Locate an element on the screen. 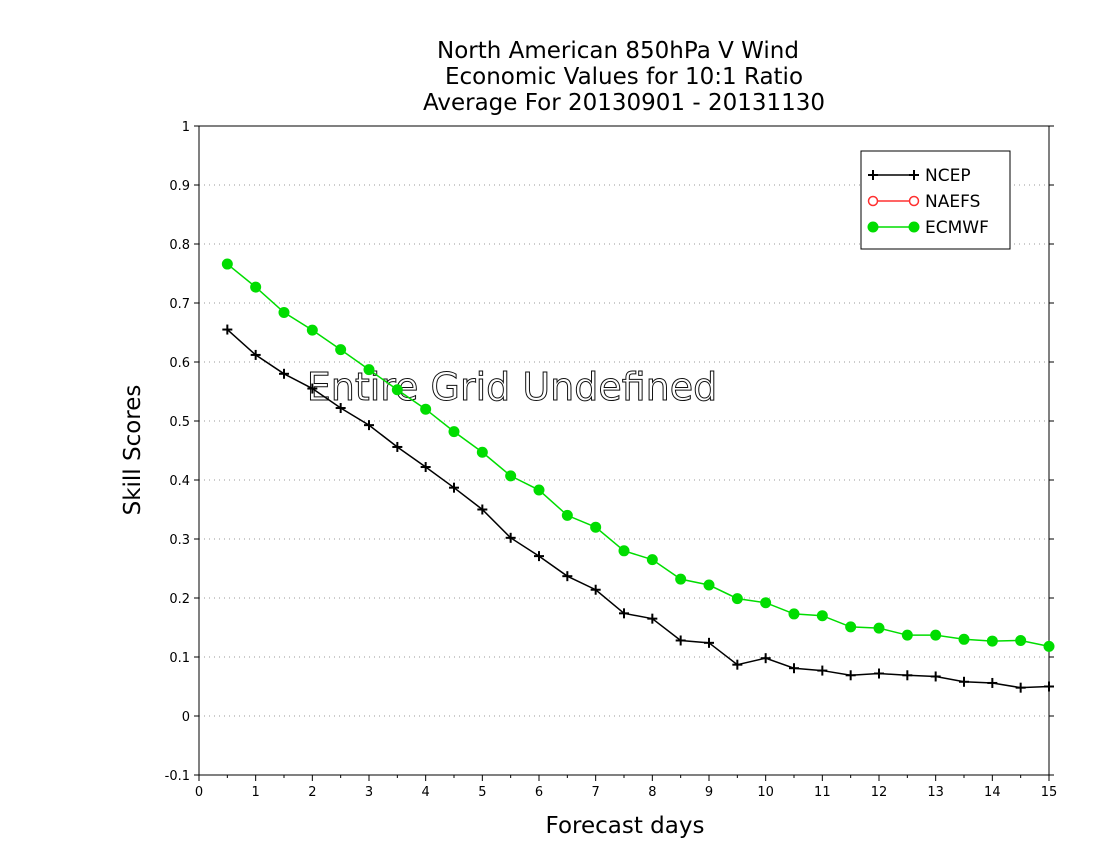 This screenshot has height=850, width=1100. chart-annotation: Entire Grid Undefined is located at coordinates (512, 387).